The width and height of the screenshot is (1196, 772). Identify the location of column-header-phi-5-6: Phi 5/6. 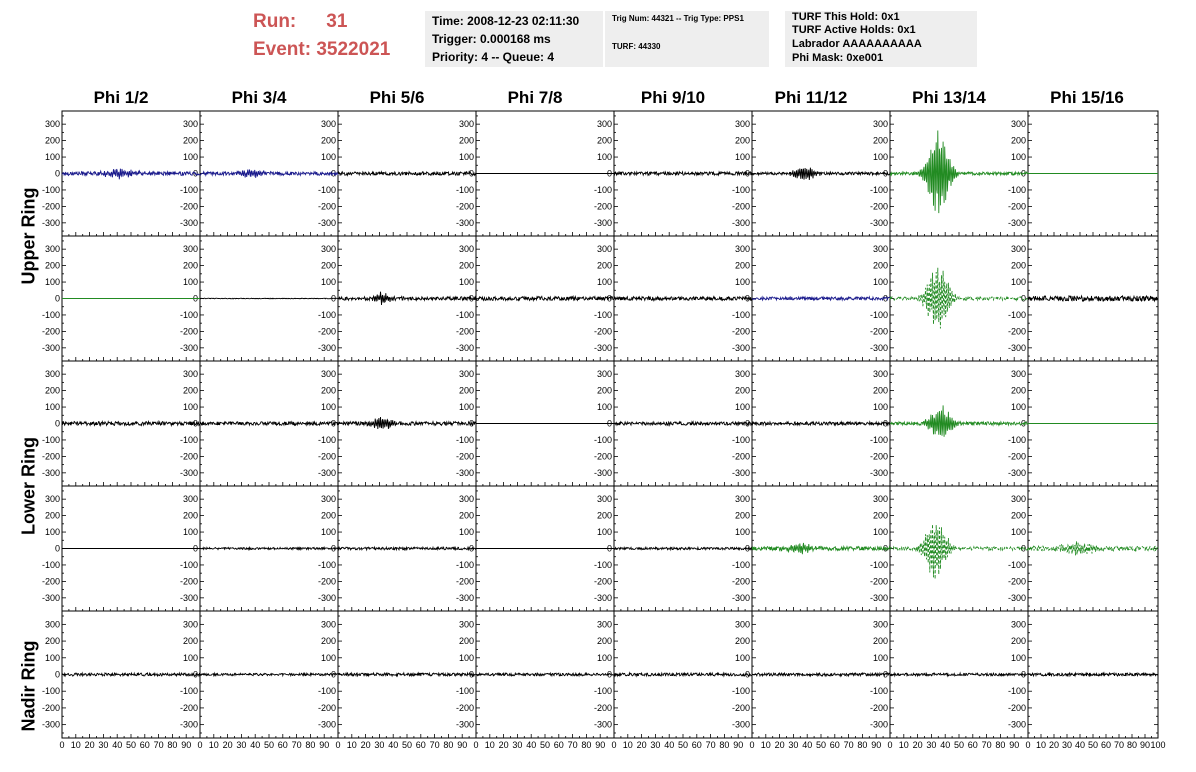
(397, 97).